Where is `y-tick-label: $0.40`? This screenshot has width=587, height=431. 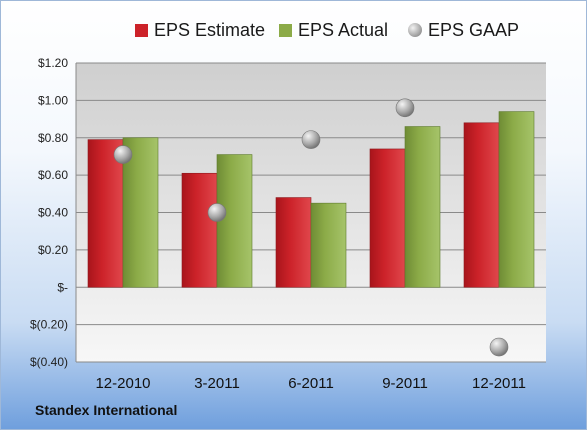
y-tick-label: $0.40 is located at coordinates (53, 213).